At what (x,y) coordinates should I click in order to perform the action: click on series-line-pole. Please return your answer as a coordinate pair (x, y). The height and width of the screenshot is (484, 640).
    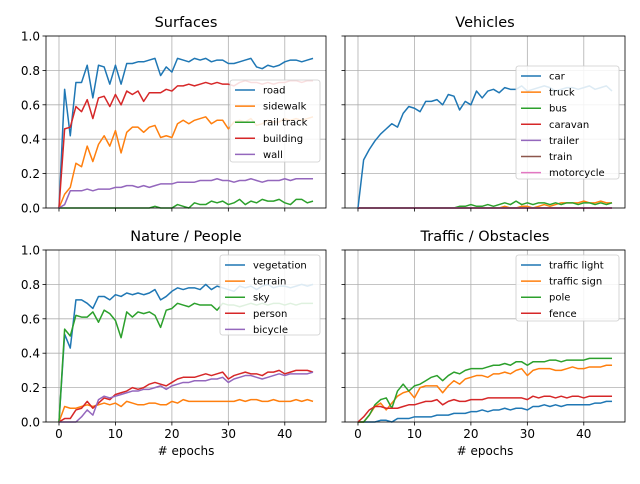
    Looking at the image, I should click on (485, 390).